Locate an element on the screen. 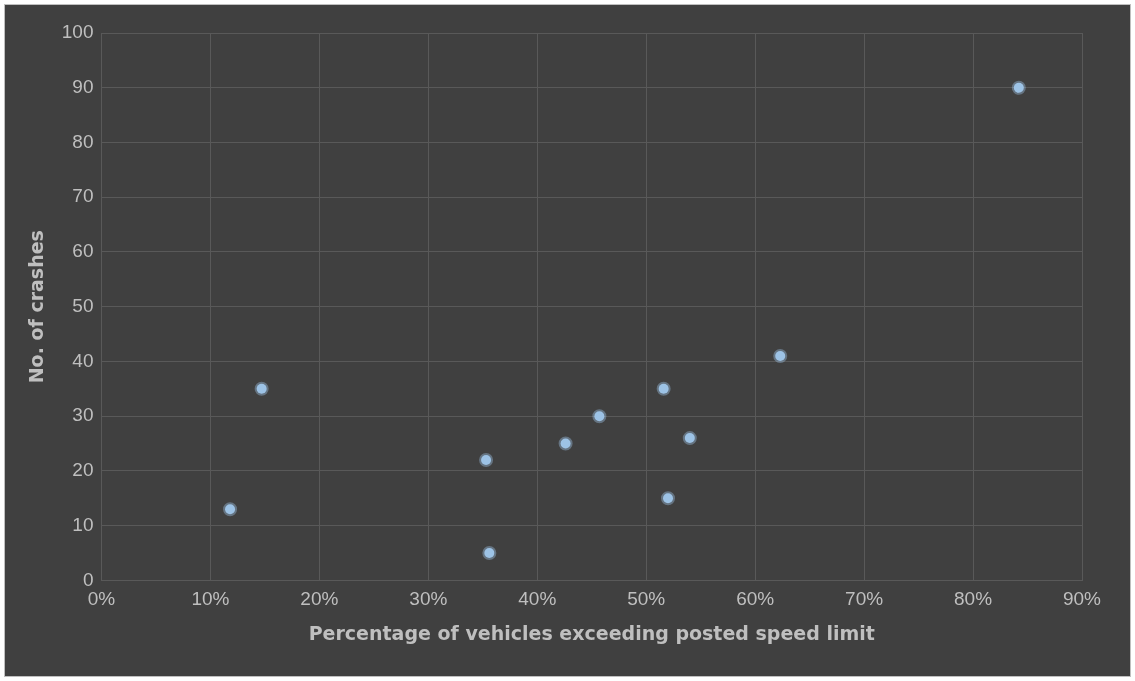  y-tick-label: 100 is located at coordinates (77, 32).